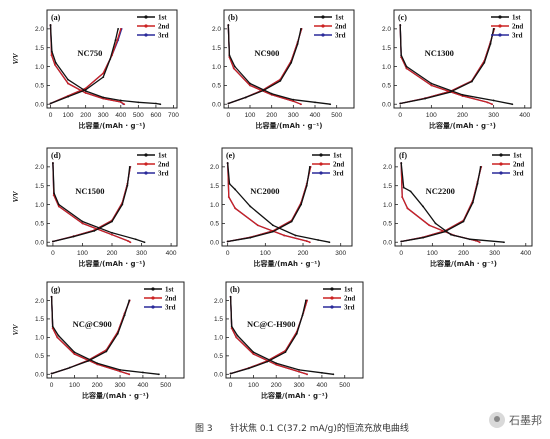 Image resolution: width=550 pixels, height=439 pixels. What do you see at coordinates (171, 253) in the screenshot?
I see `x-tick-label: 400` at bounding box center [171, 253].